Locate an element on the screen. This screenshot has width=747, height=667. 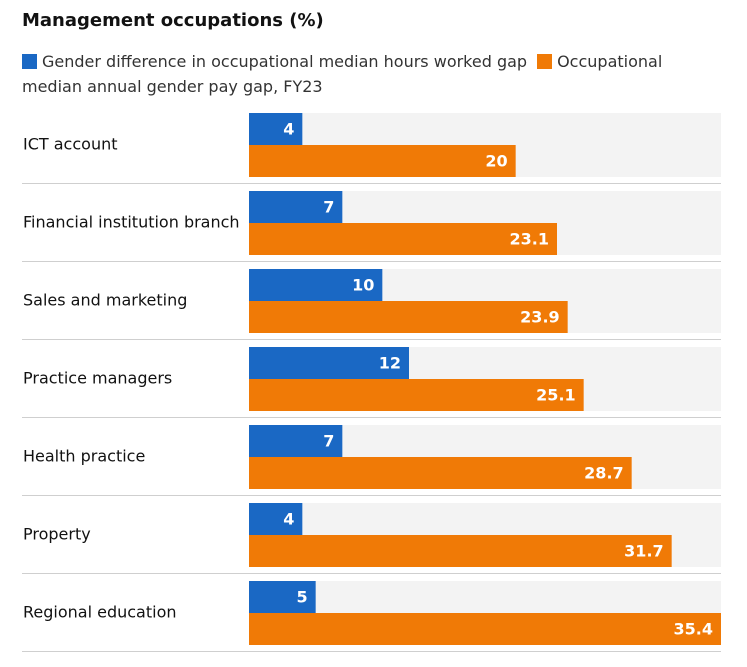
value-label: 12 is located at coordinates (390, 363).